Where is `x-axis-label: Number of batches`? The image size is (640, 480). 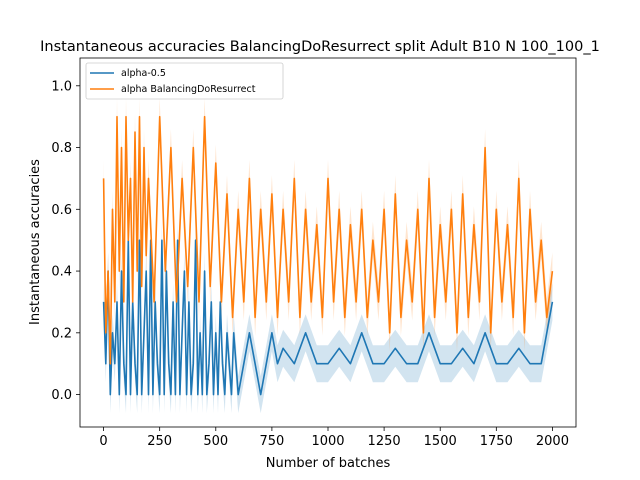
x-axis-label: Number of batches is located at coordinates (328, 463).